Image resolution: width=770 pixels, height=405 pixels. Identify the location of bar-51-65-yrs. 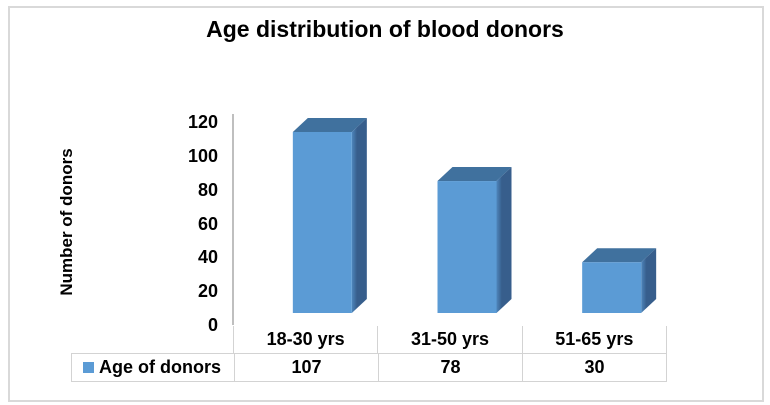
(619, 280).